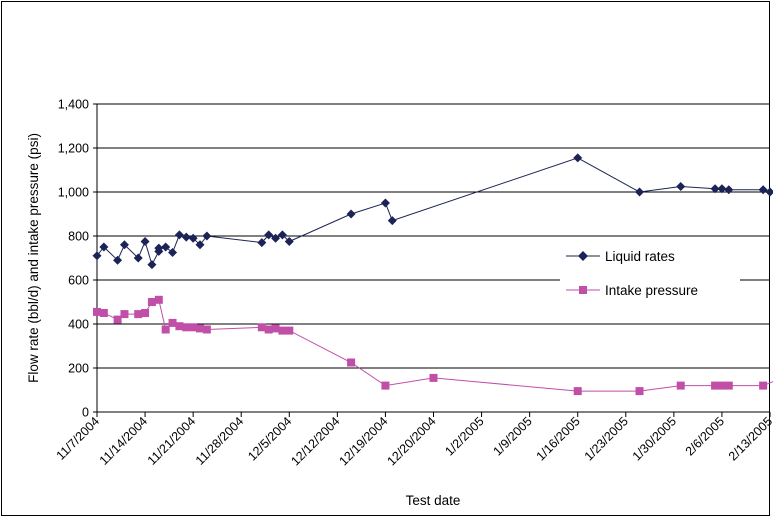  I want to click on legend: Liquid rates Intake pressure, so click(650, 275).